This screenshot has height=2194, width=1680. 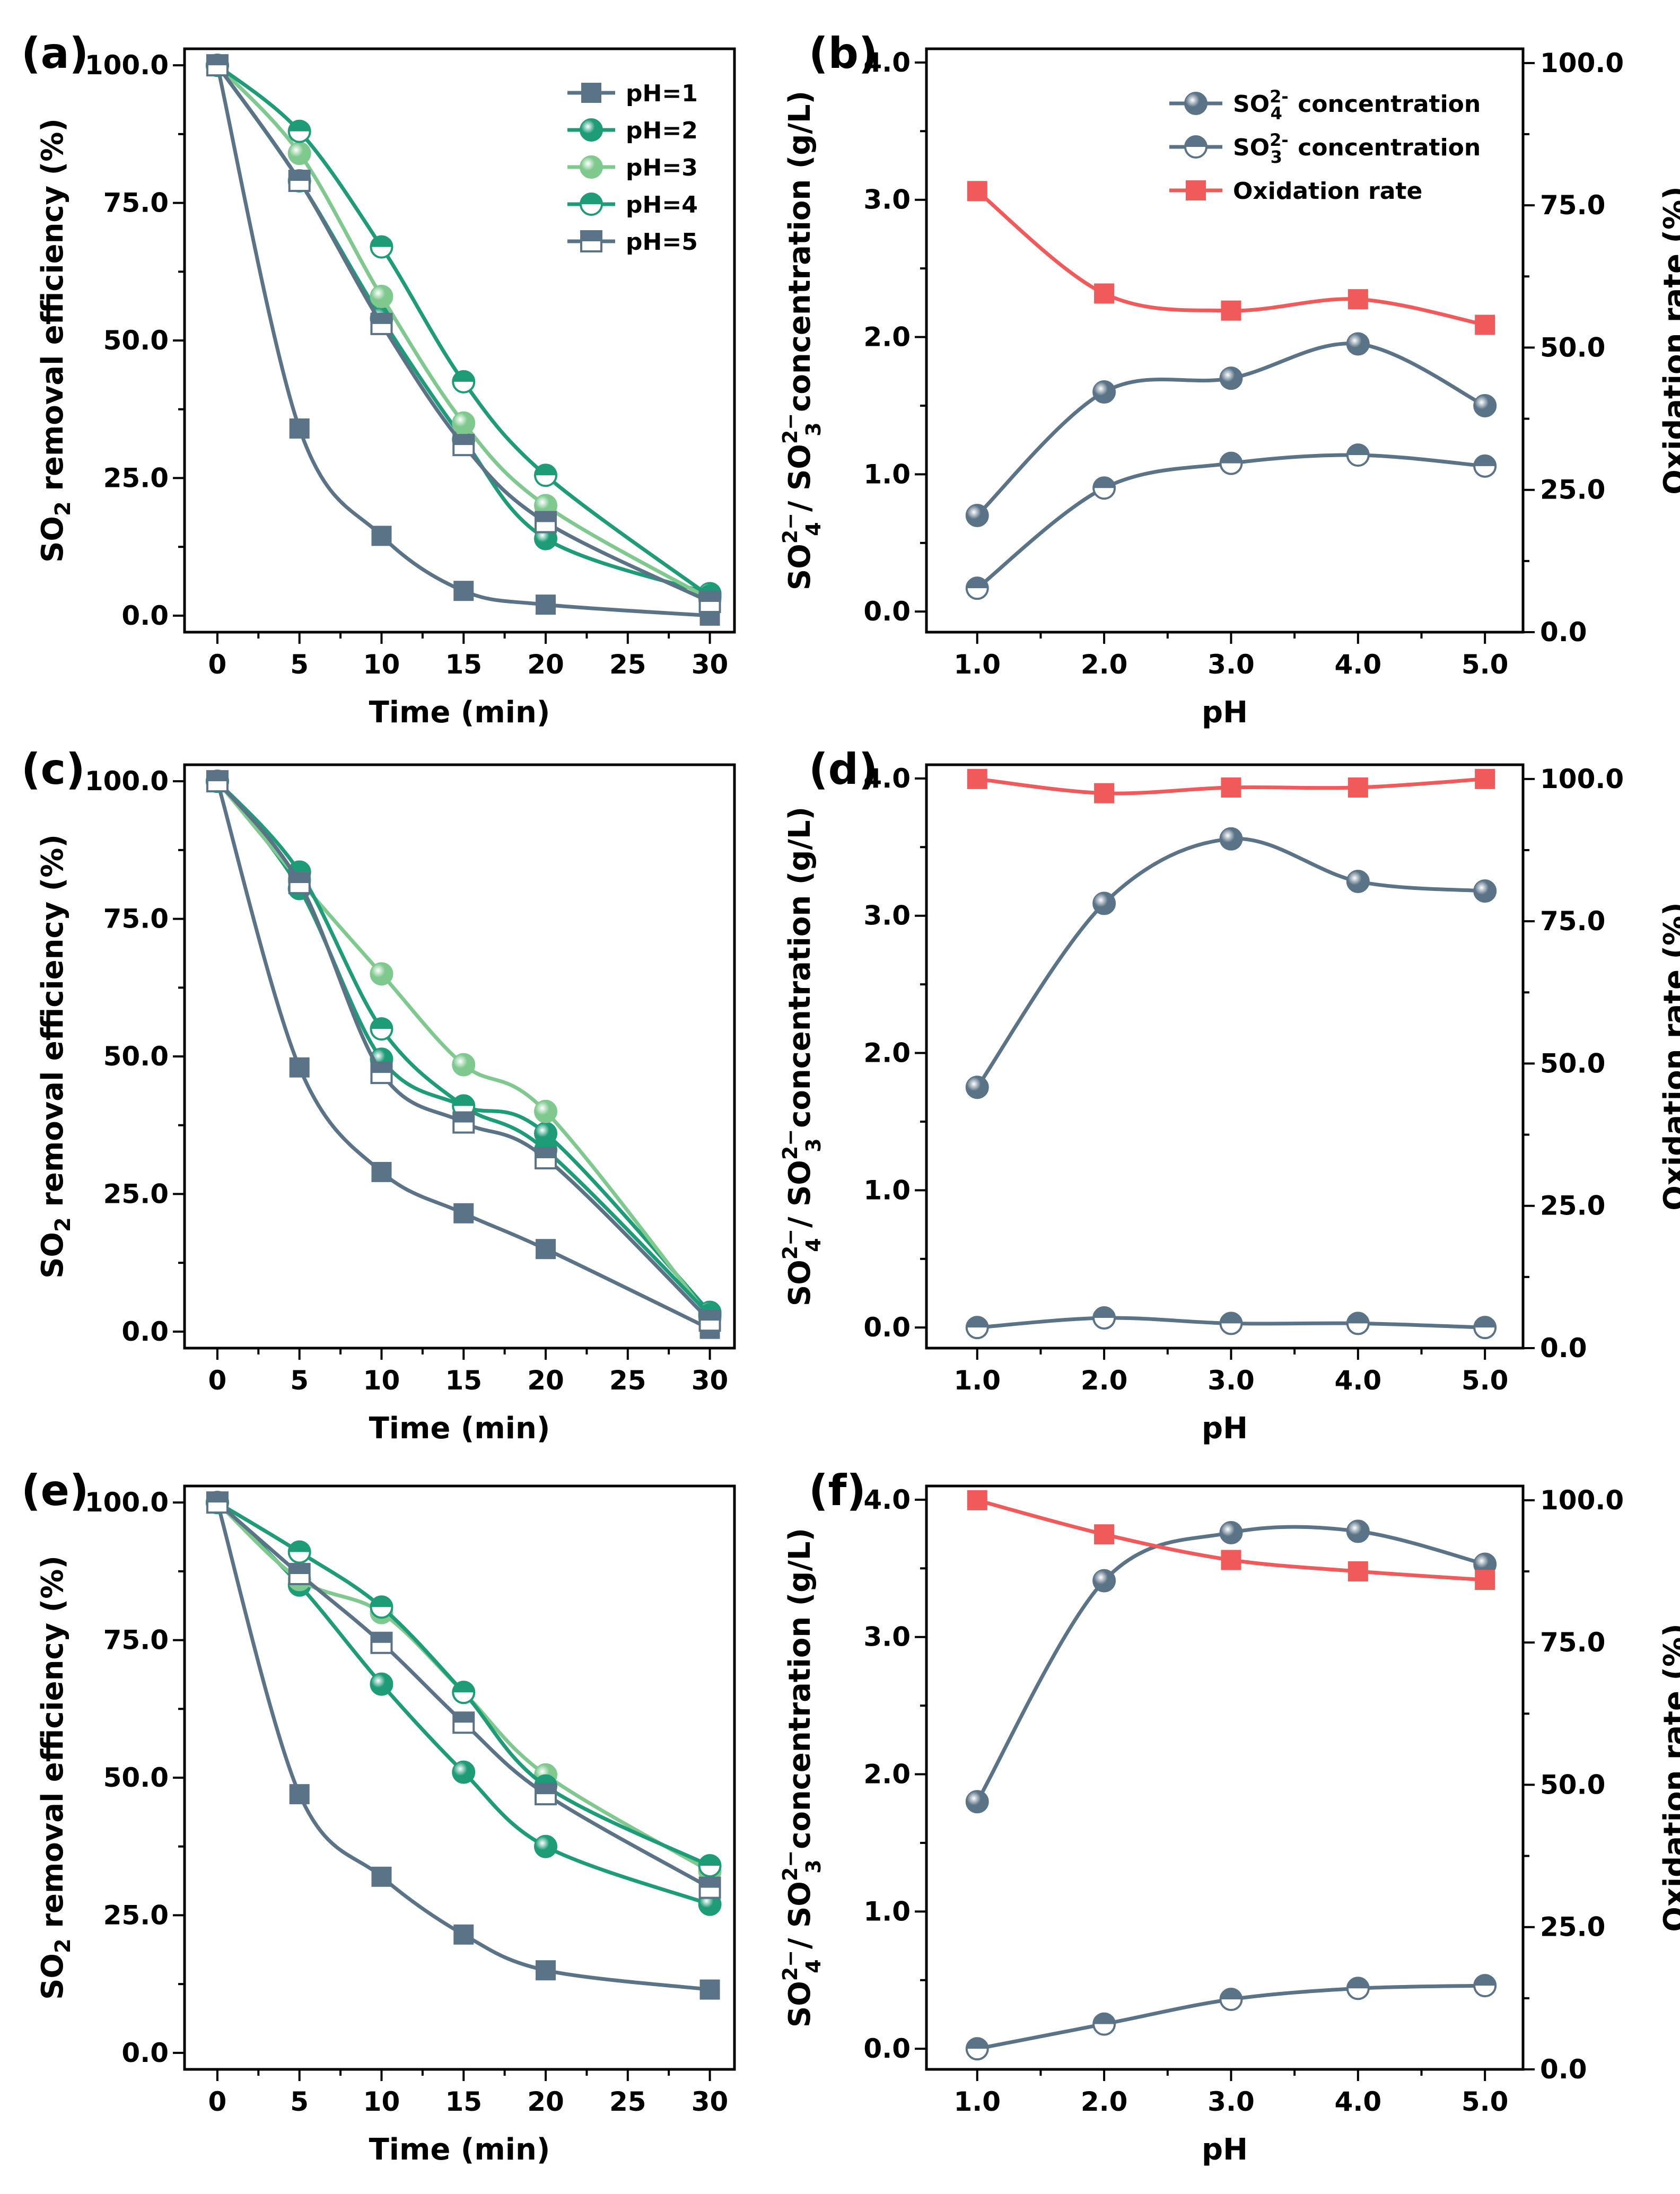 What do you see at coordinates (217, 2101) in the screenshot?
I see `x-tick-label: 0` at bounding box center [217, 2101].